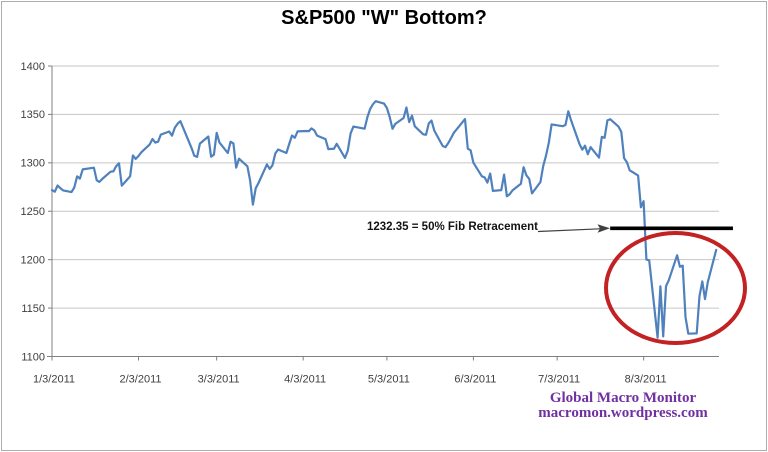 This screenshot has width=768, height=452. What do you see at coordinates (305, 380) in the screenshot?
I see `x-axis-tick-label: 4/3/2011` at bounding box center [305, 380].